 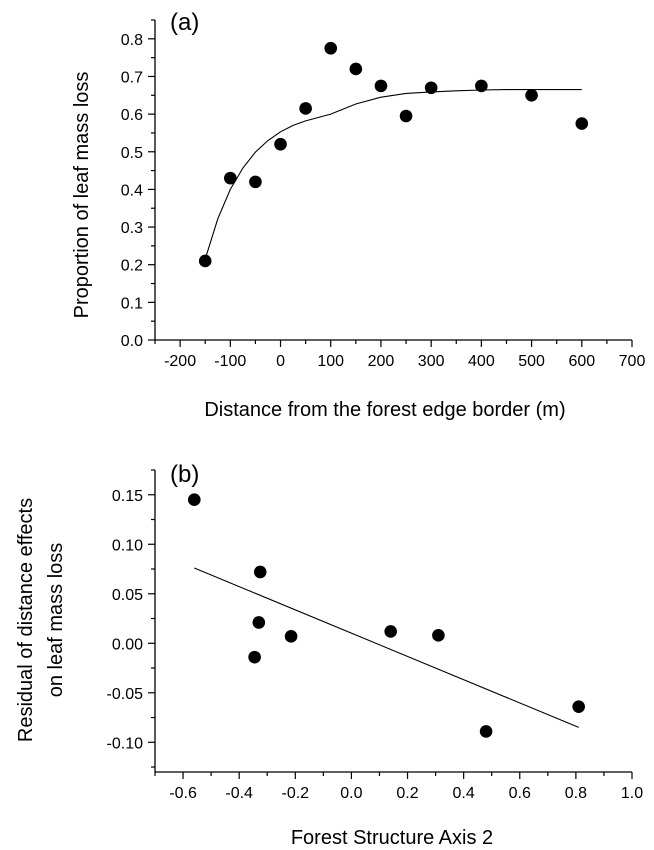 What do you see at coordinates (632, 793) in the screenshot?
I see `panel-b-x-tick-label: 1.0` at bounding box center [632, 793].